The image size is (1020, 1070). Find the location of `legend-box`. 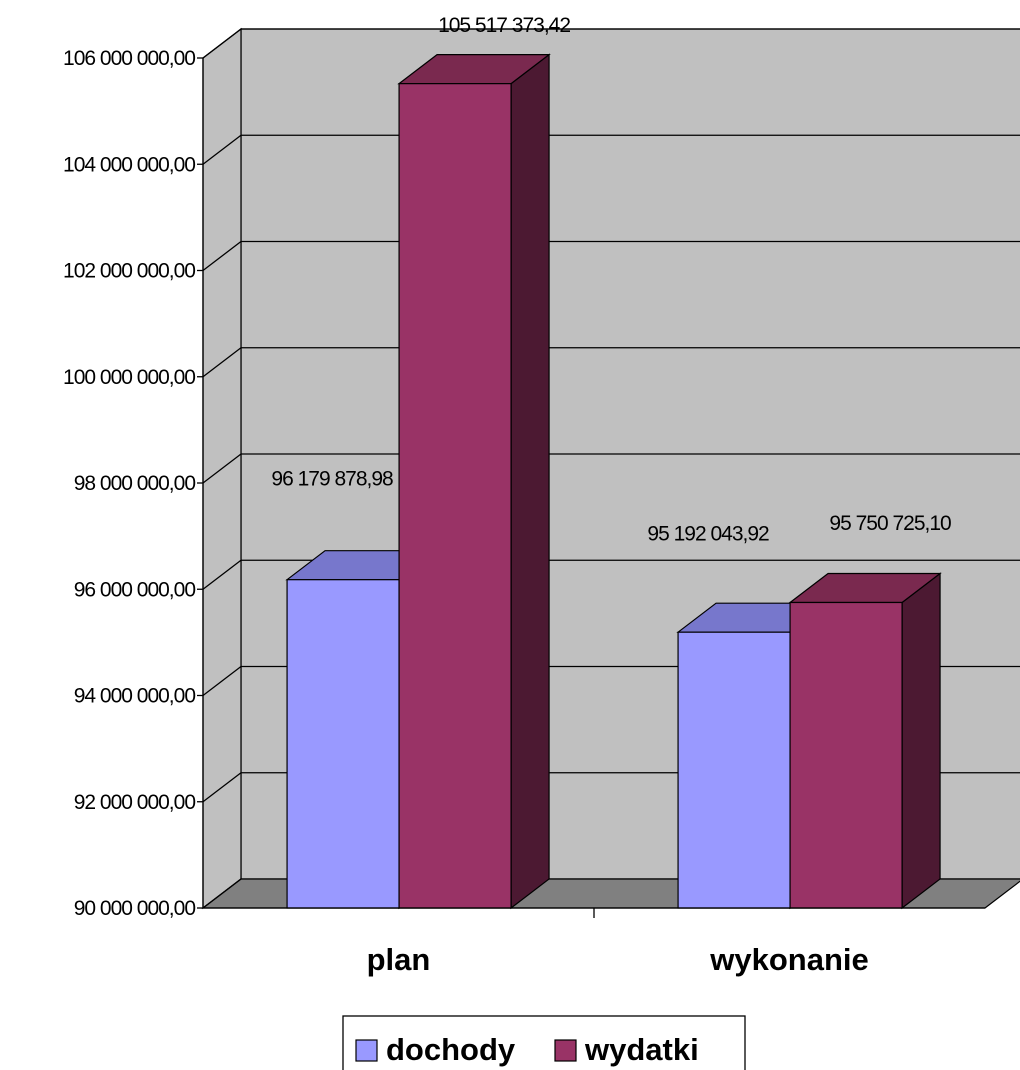

legend-box is located at coordinates (544, 1042).